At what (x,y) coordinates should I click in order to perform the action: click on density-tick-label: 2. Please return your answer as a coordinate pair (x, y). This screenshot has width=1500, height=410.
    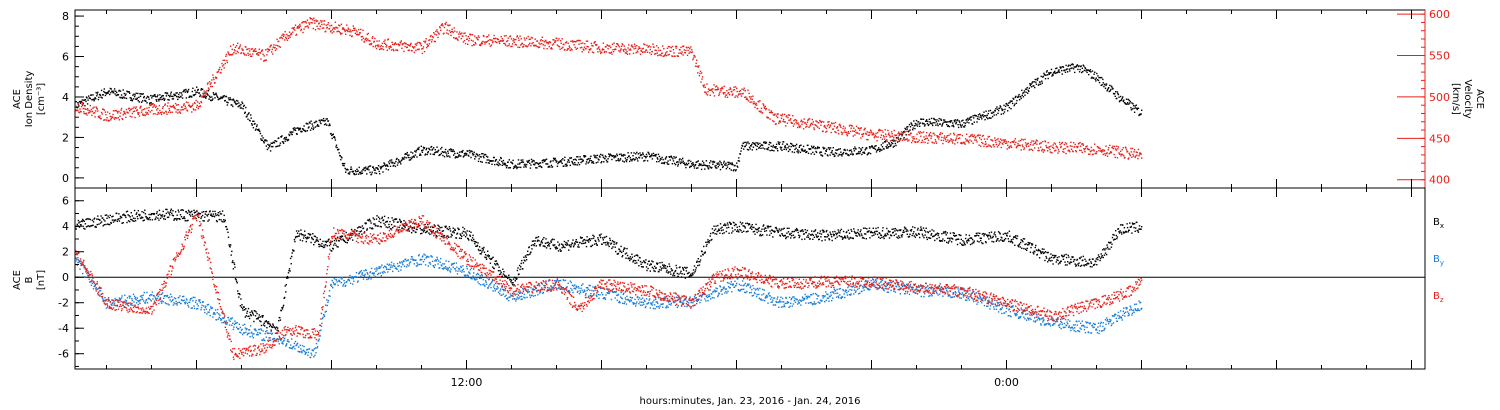
    Looking at the image, I should click on (65, 137).